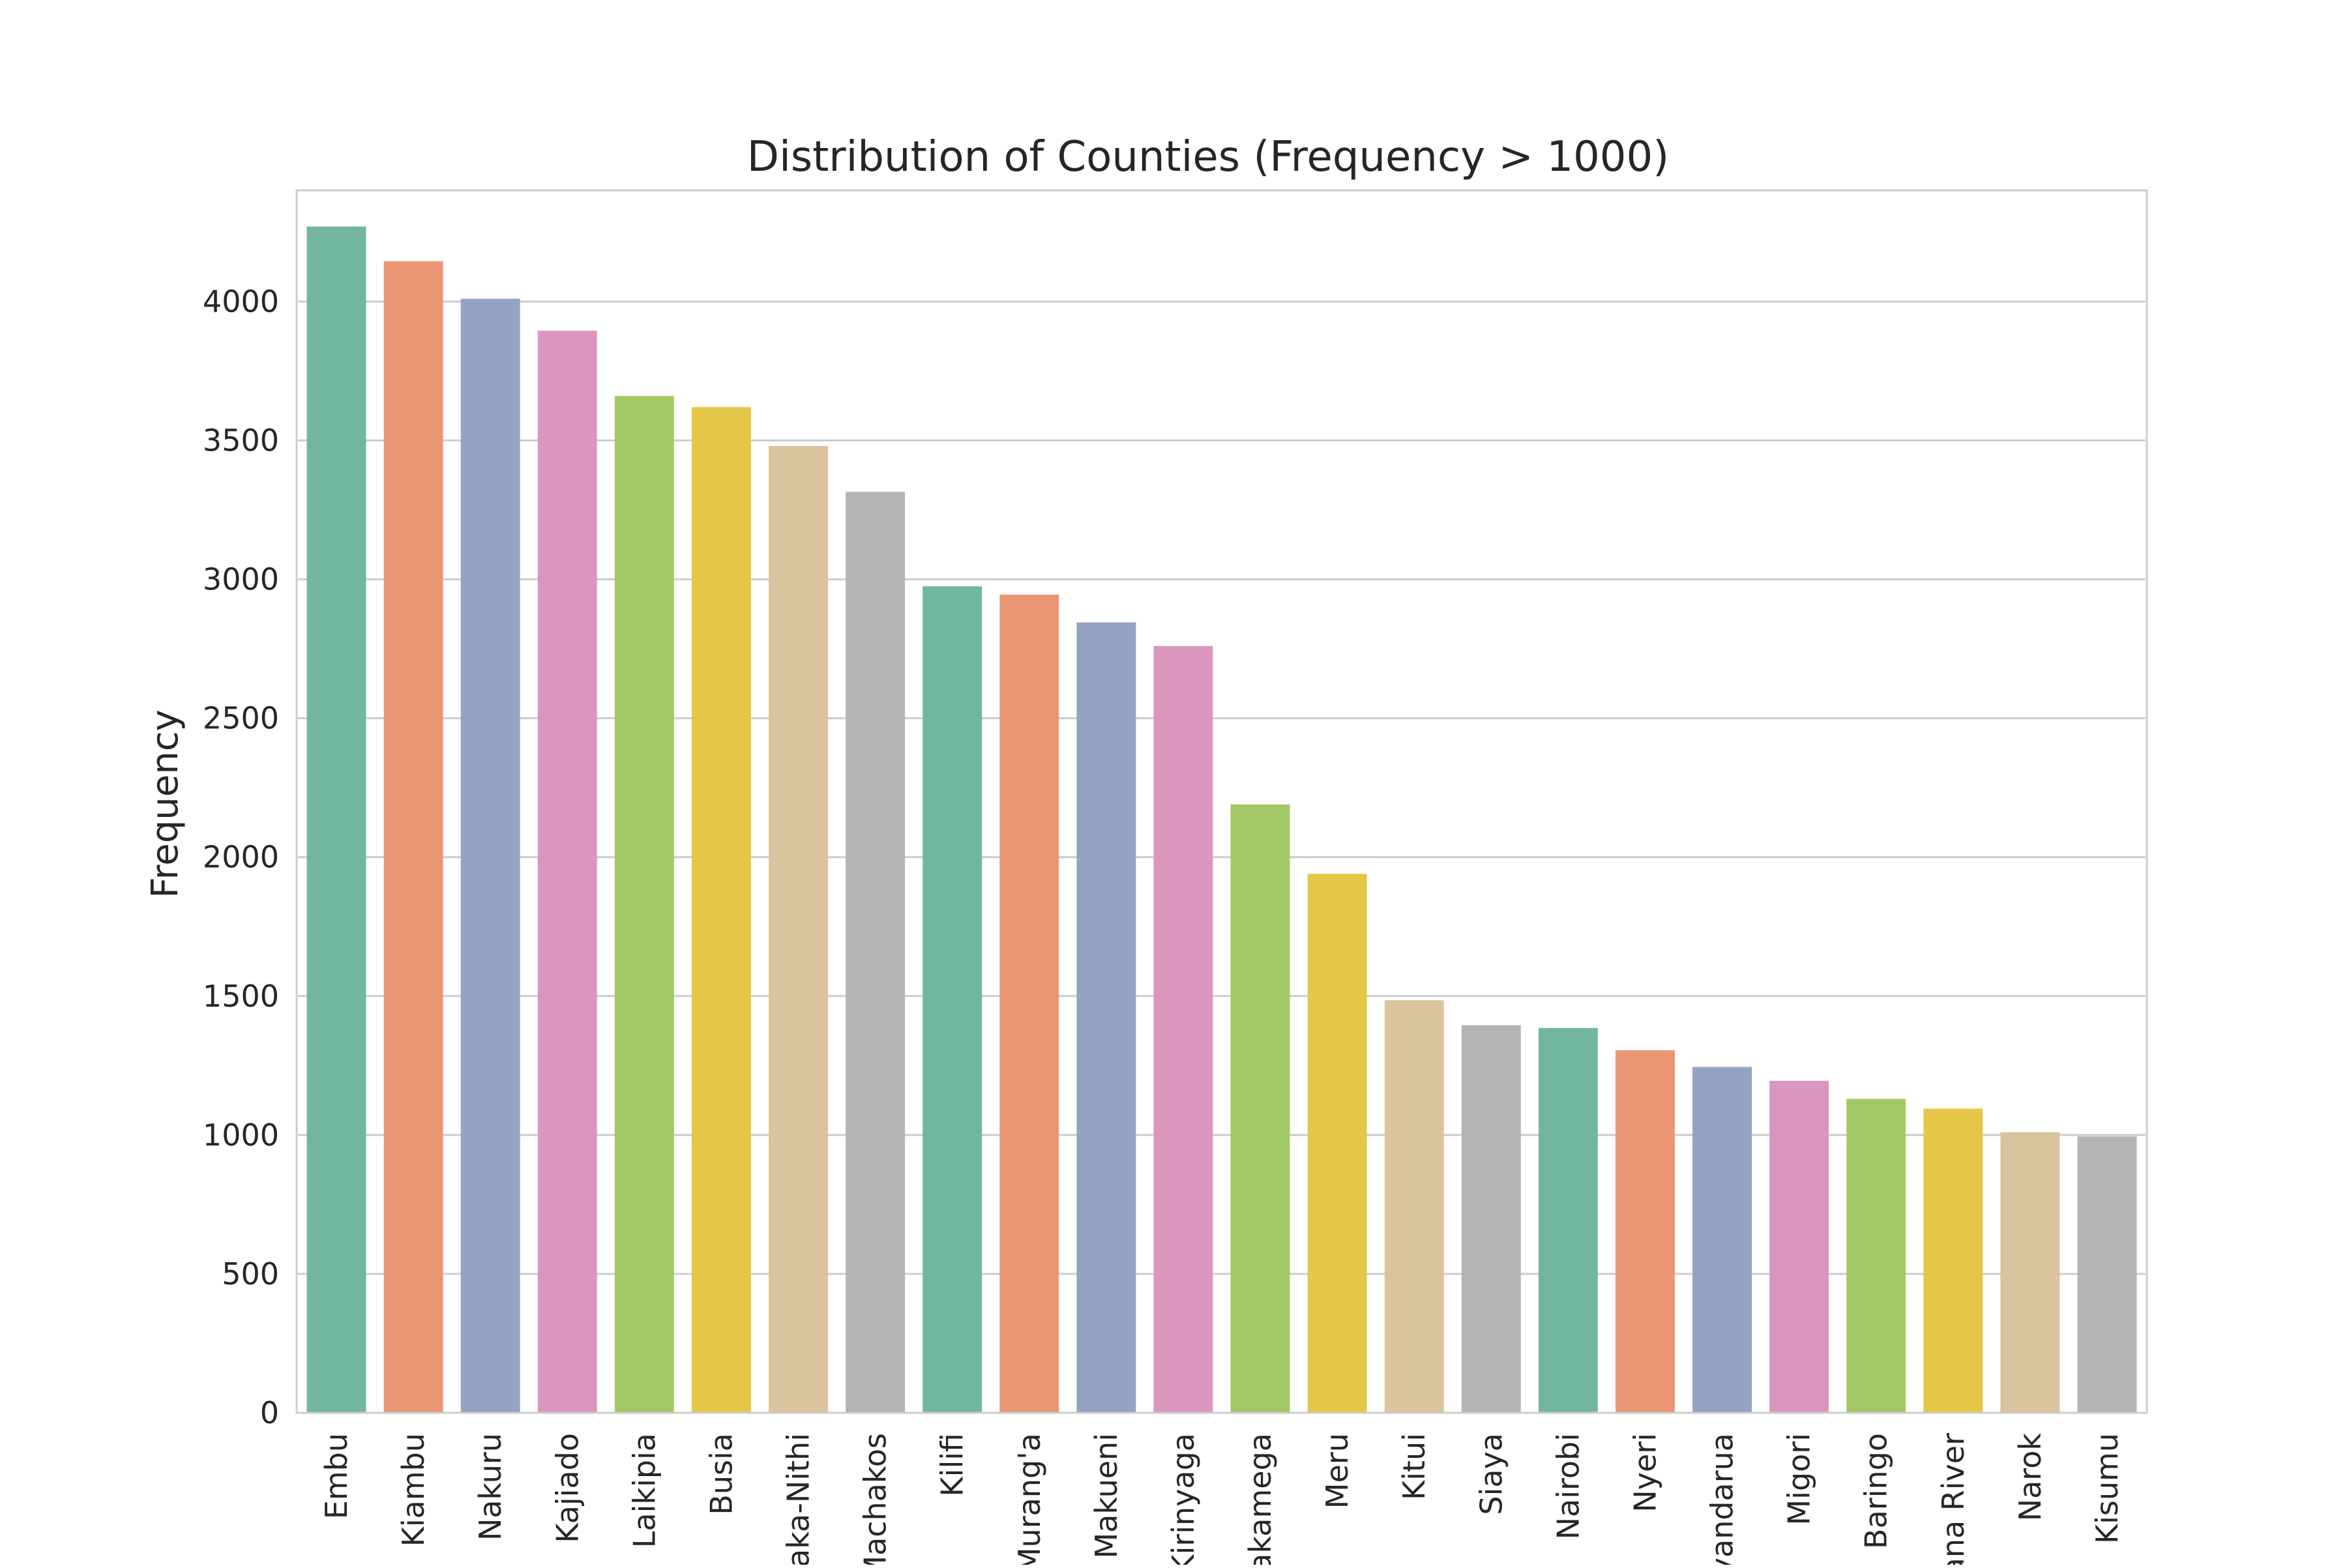  What do you see at coordinates (1568, 1486) in the screenshot?
I see `x-tick-label: Nairobi` at bounding box center [1568, 1486].